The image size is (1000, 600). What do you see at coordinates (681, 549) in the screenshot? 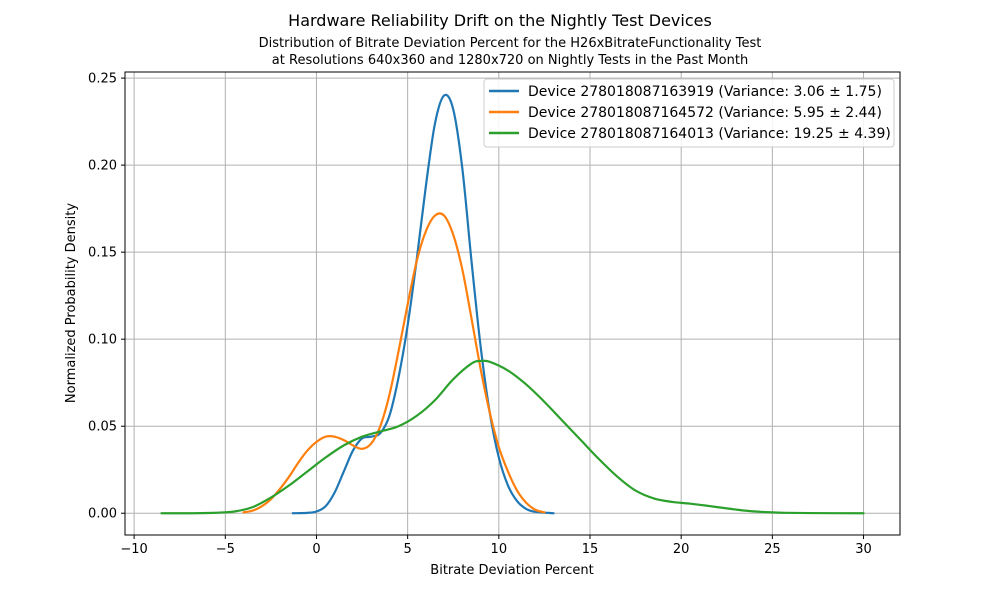
I see `x-tick-label: 20` at bounding box center [681, 549].